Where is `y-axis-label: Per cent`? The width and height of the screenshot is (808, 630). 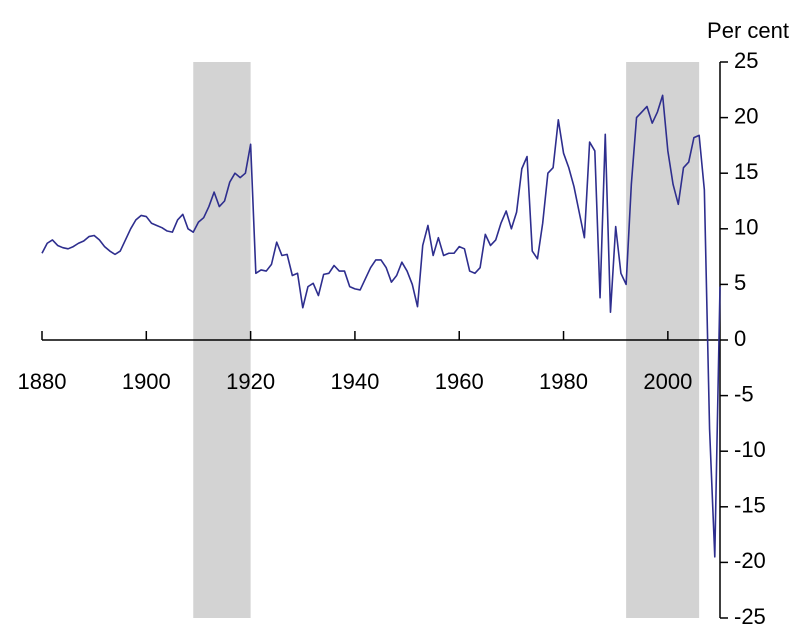 y-axis-label: Per cent is located at coordinates (748, 30).